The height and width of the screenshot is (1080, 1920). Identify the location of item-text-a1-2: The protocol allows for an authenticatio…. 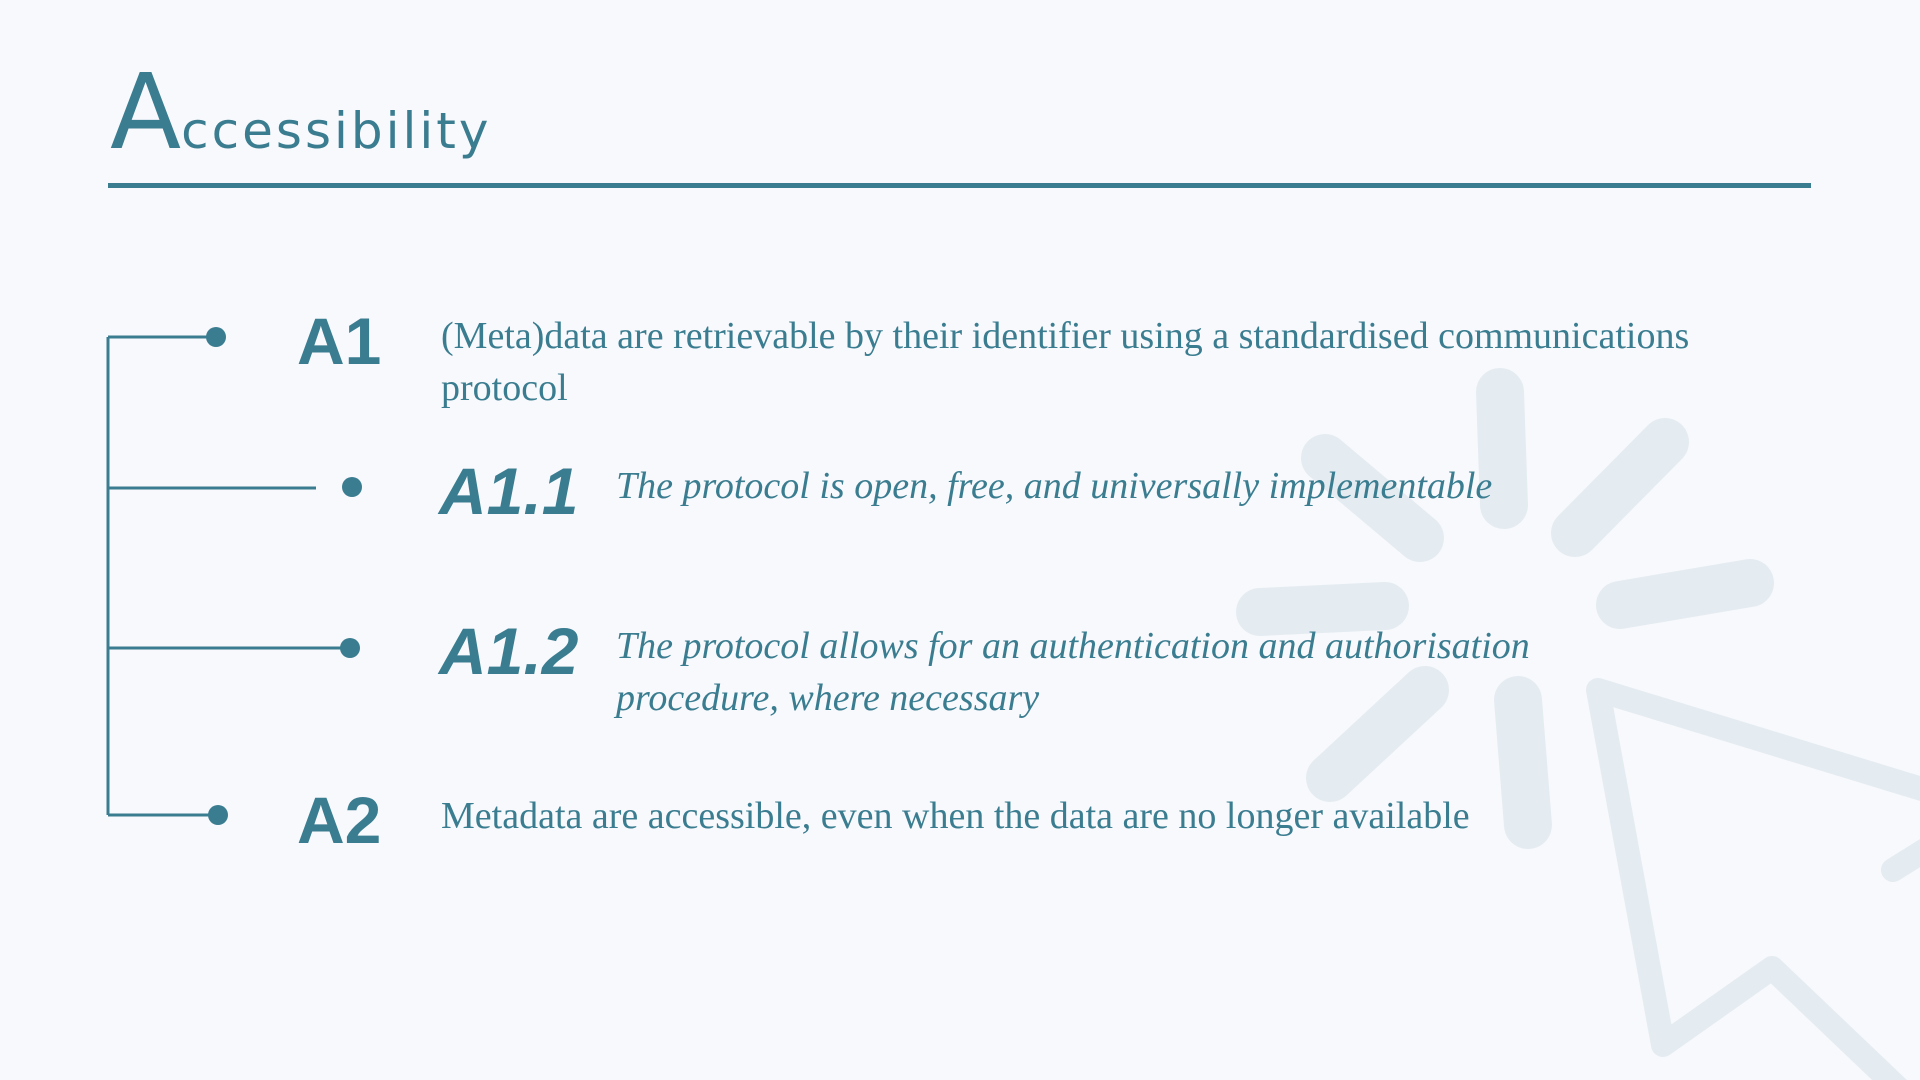
(1073, 672).